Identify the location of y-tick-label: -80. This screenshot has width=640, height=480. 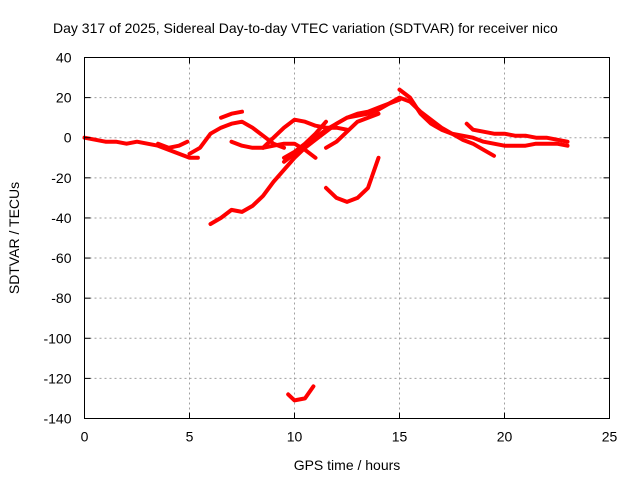
(61, 298).